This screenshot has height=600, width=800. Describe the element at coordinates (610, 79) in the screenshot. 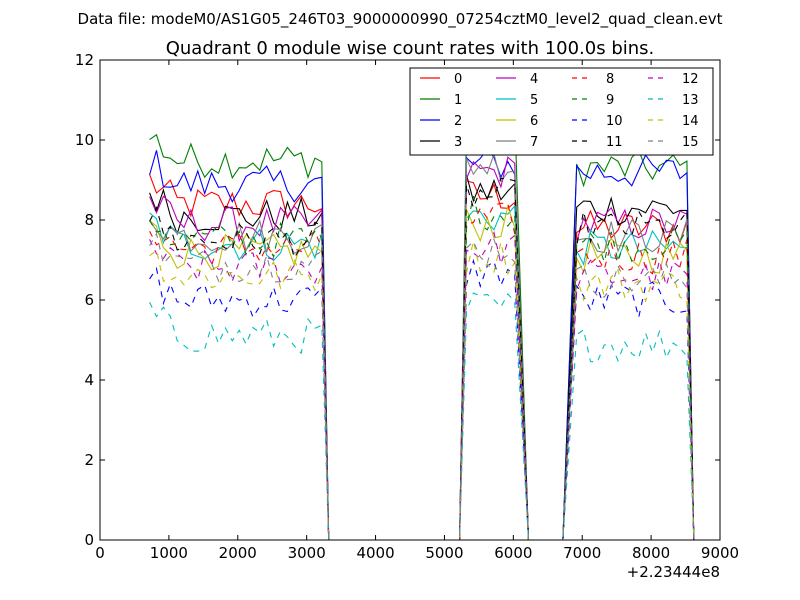

I see `legend-label-8: 8` at that location.